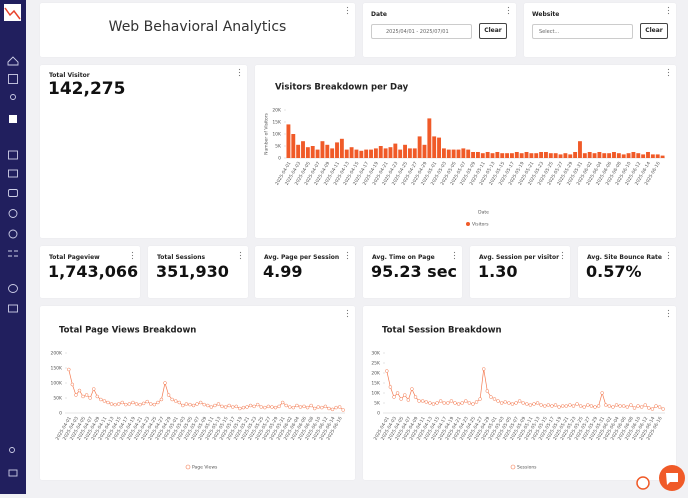  Describe the element at coordinates (13, 288) in the screenshot. I see `database-icon` at that location.